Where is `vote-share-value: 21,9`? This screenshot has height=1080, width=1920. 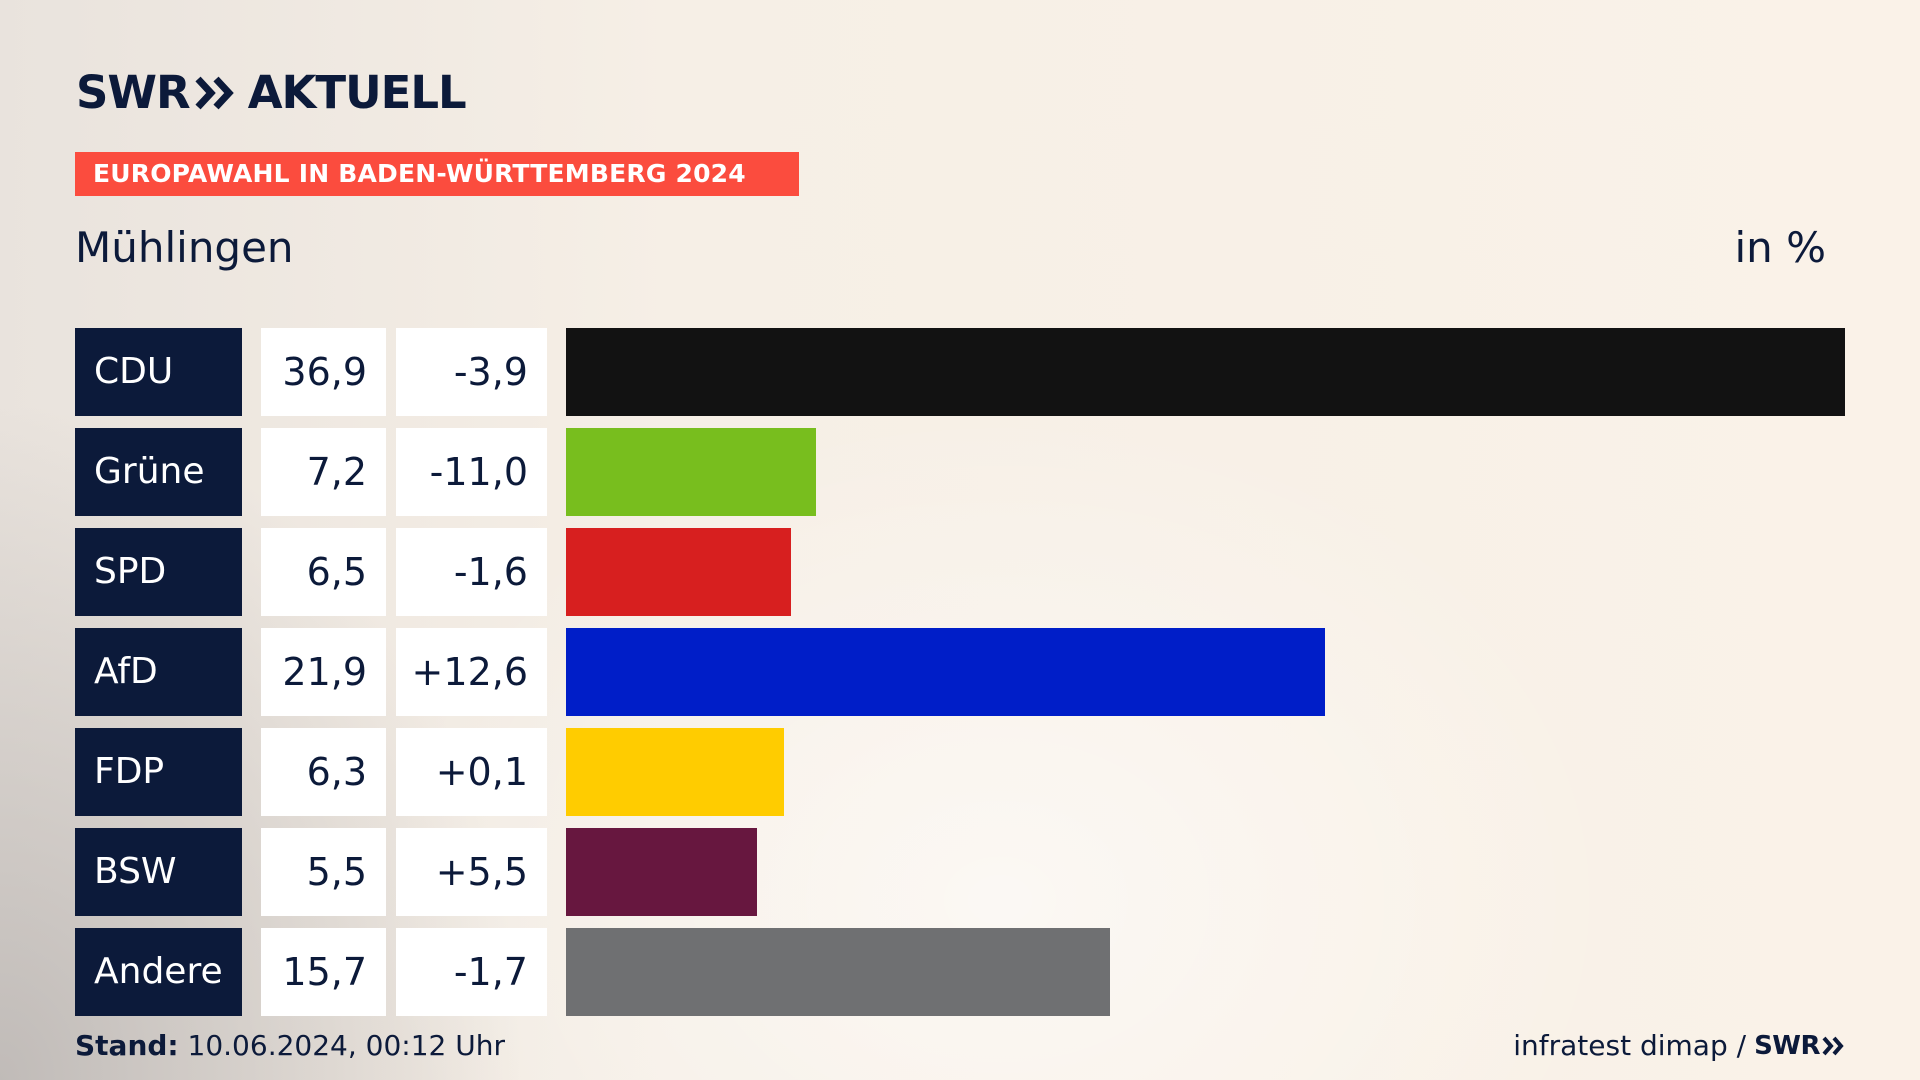 vote-share-value: 21,9 is located at coordinates (323, 672).